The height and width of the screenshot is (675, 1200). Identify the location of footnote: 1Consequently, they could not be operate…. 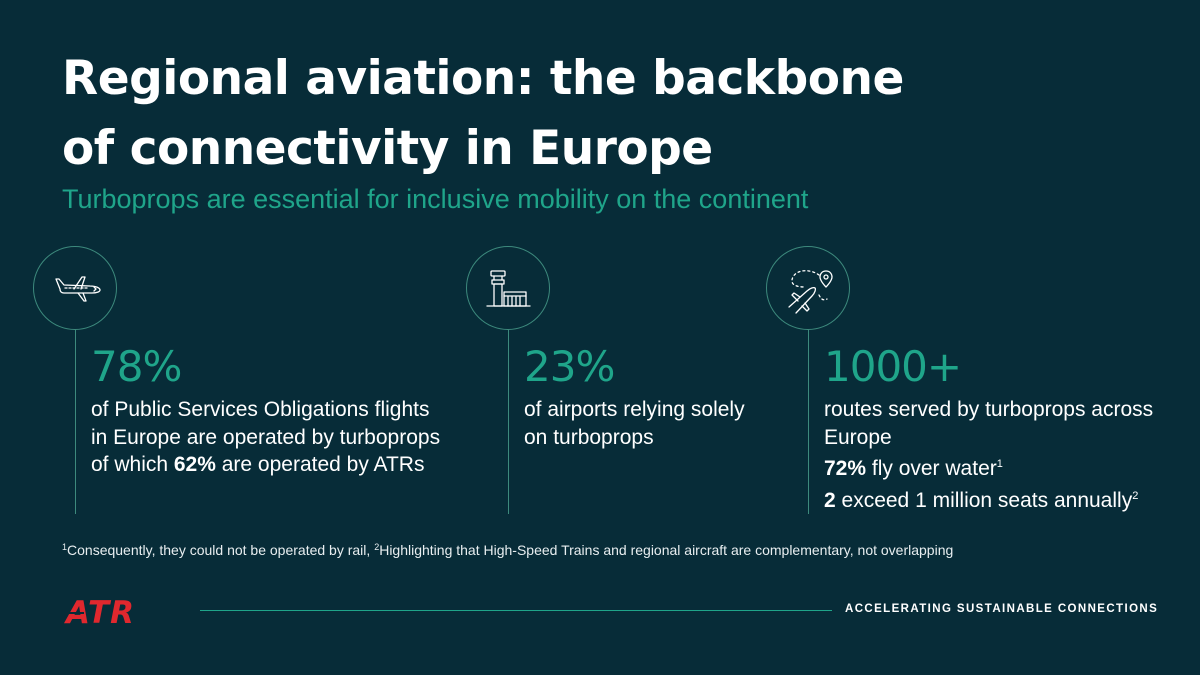
(508, 550).